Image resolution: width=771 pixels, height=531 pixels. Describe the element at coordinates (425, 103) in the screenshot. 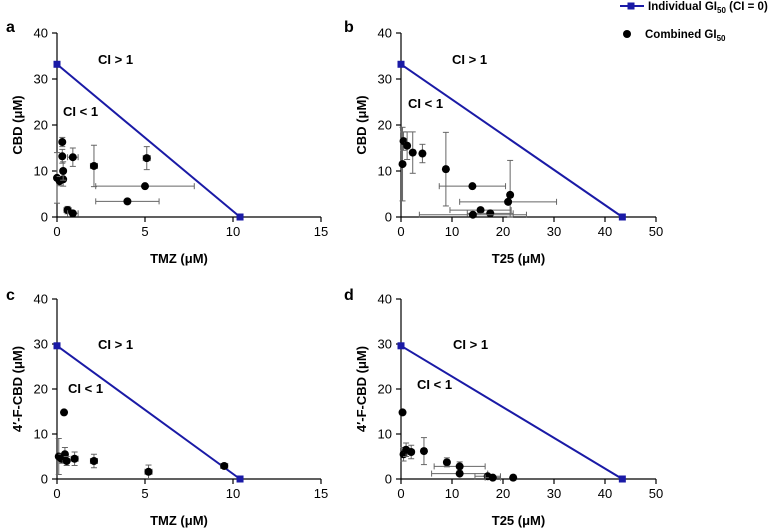

I see `ci-less-label: CI < 1` at that location.